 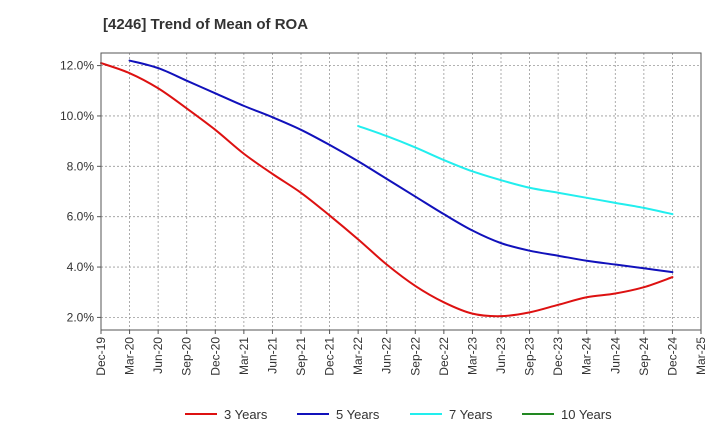 I want to click on y-axis: 2.0% 4.0% 6.0% 8.0% 10.0% 12.0%, so click(x=80, y=191).